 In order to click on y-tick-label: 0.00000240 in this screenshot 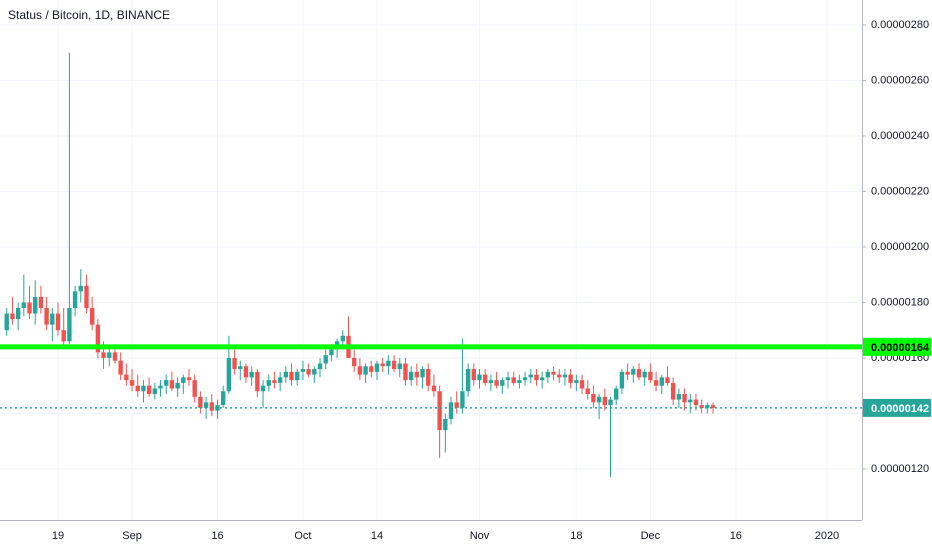, I will do `click(900, 136)`.